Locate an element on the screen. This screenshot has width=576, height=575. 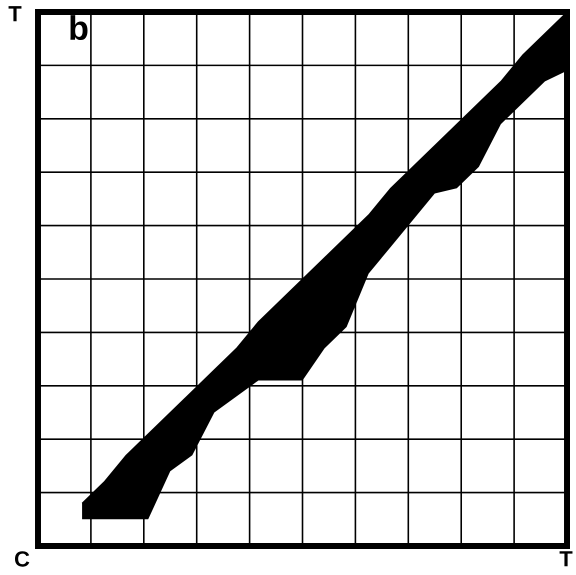
x-axis-title: T is located at coordinates (566, 558).